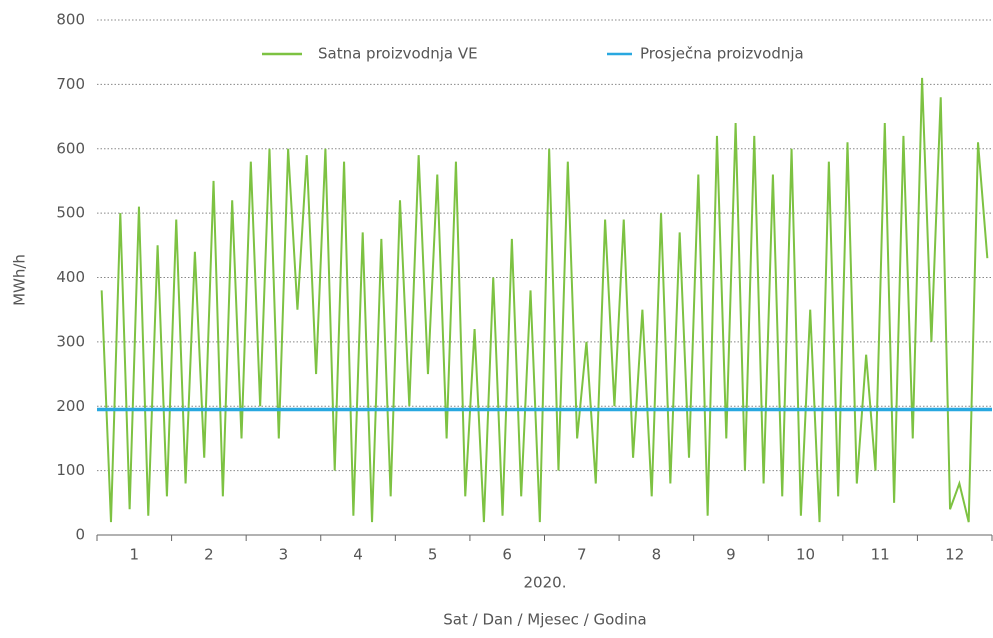 This screenshot has width=993, height=638. What do you see at coordinates (70, 277) in the screenshot?
I see `y-tick-label: 400` at bounding box center [70, 277].